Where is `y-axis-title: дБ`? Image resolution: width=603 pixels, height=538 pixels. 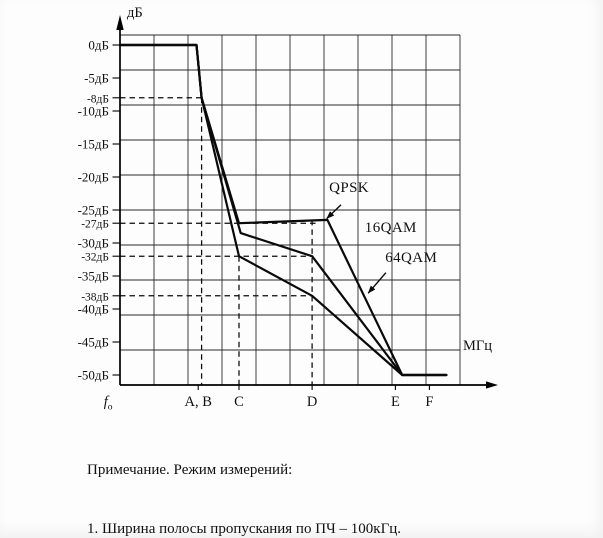
y-axis-title: дБ is located at coordinates (135, 13).